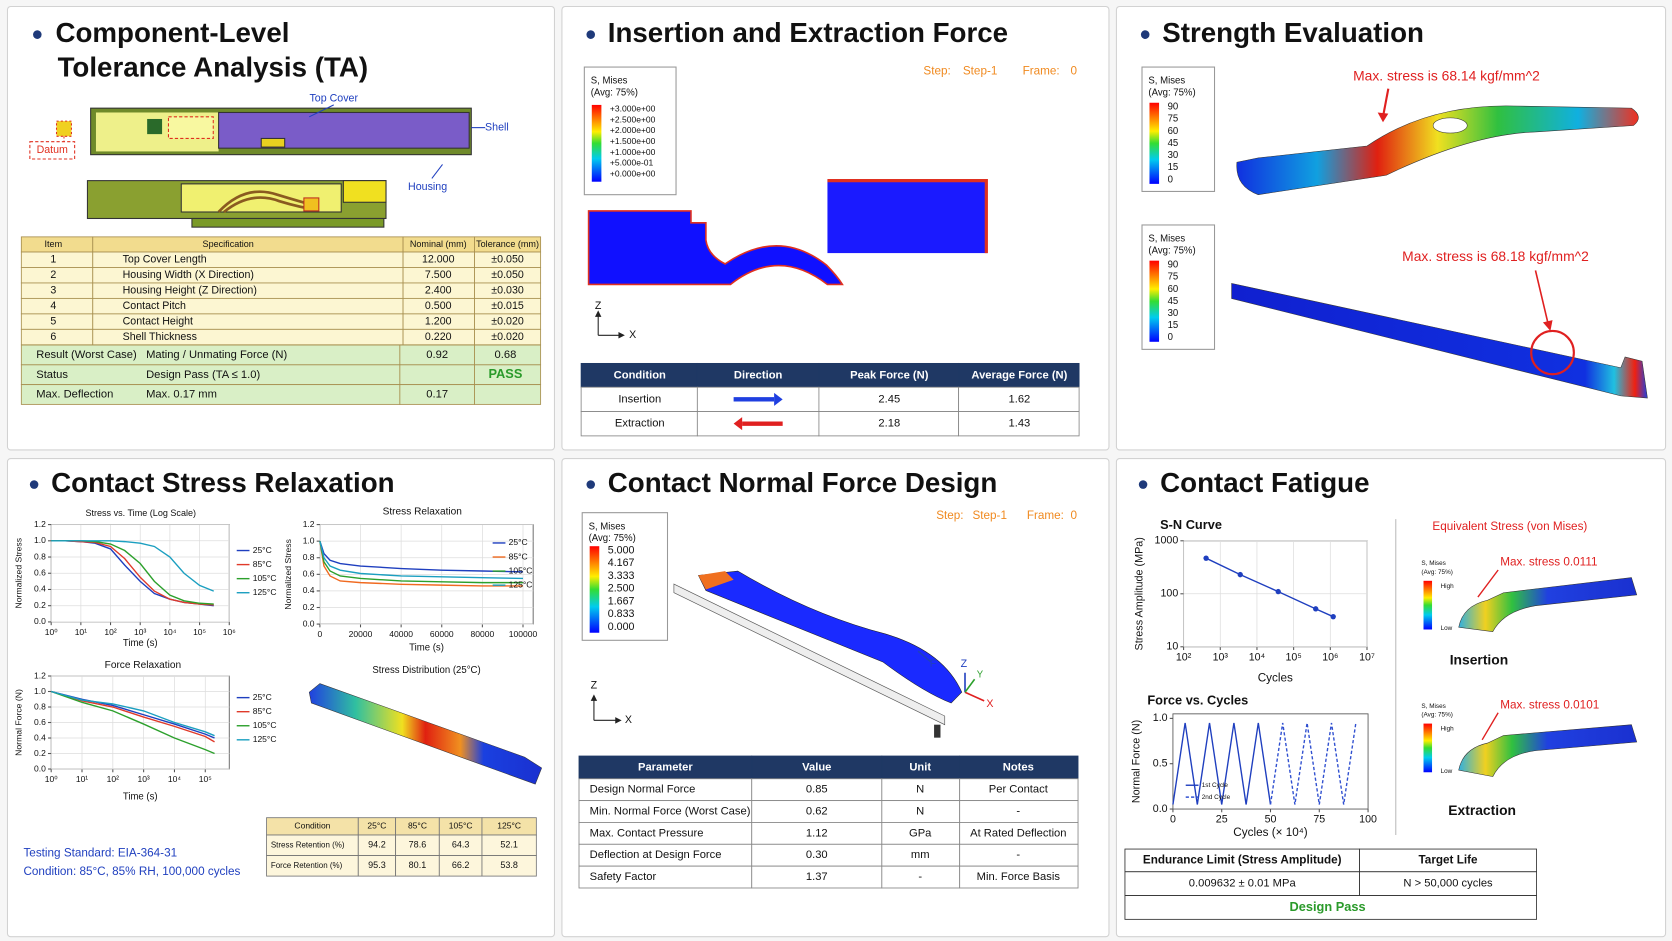 Image resolution: width=1672 pixels, height=941 pixels. I want to click on chart-title: Stress vs. Time (Log Scale), so click(140, 513).